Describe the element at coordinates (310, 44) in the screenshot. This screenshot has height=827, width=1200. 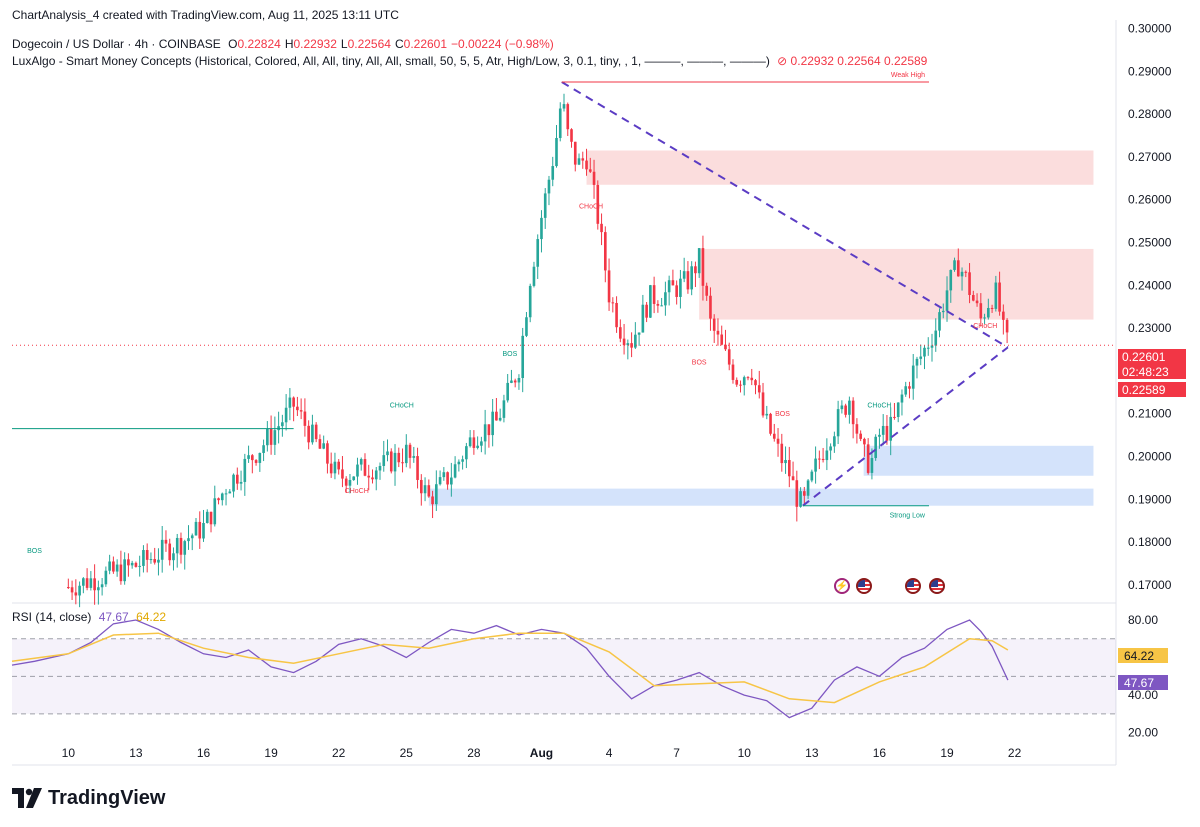
I see `ohlc-item: H0.22932` at that location.